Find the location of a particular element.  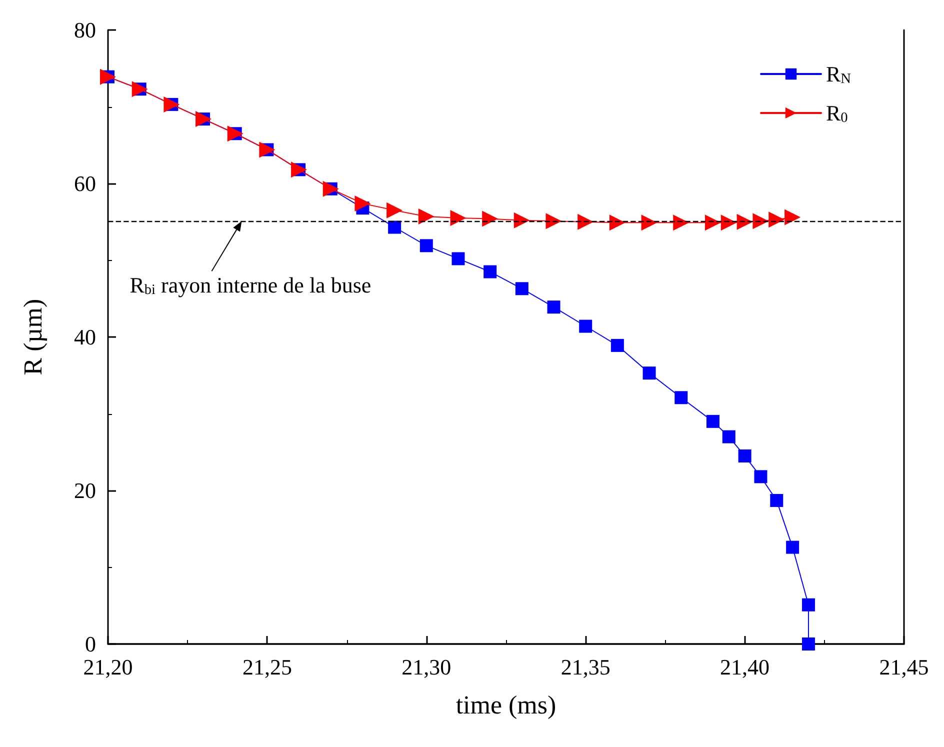

y-tick-label: 20 is located at coordinates (85, 490).